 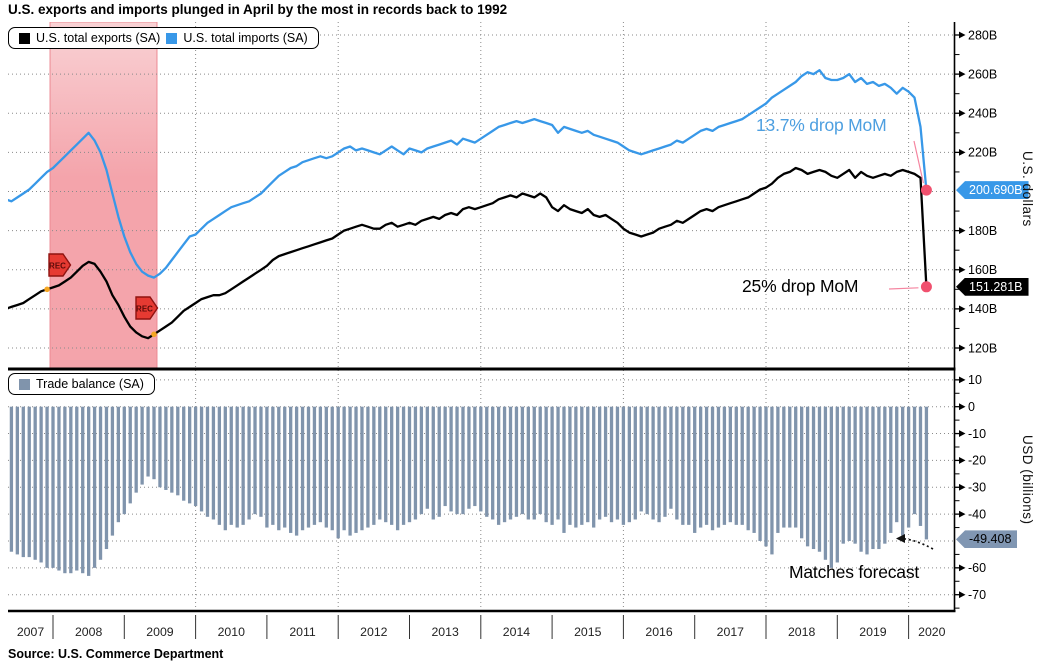 What do you see at coordinates (445, 632) in the screenshot?
I see `svg-text: 2013` at bounding box center [445, 632].